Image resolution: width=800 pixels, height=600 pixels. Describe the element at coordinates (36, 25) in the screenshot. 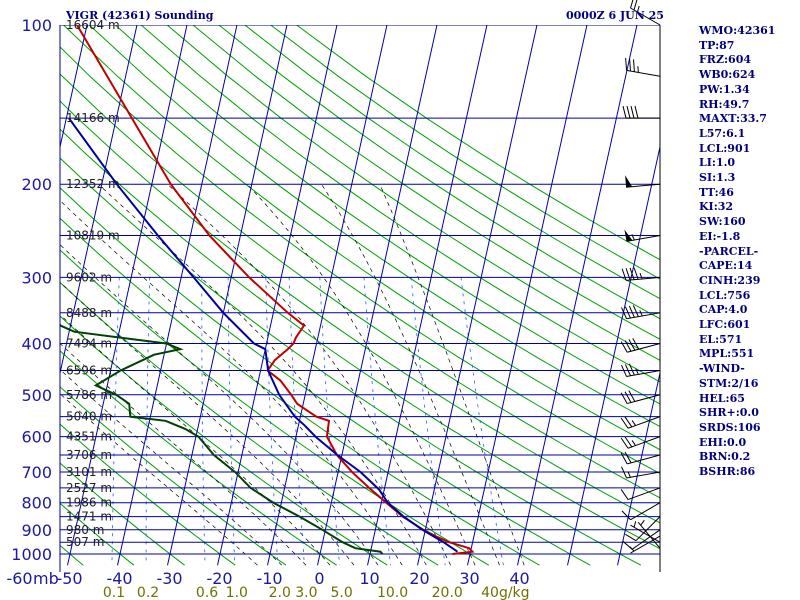

I see `pressure-tick-label: 100` at that location.